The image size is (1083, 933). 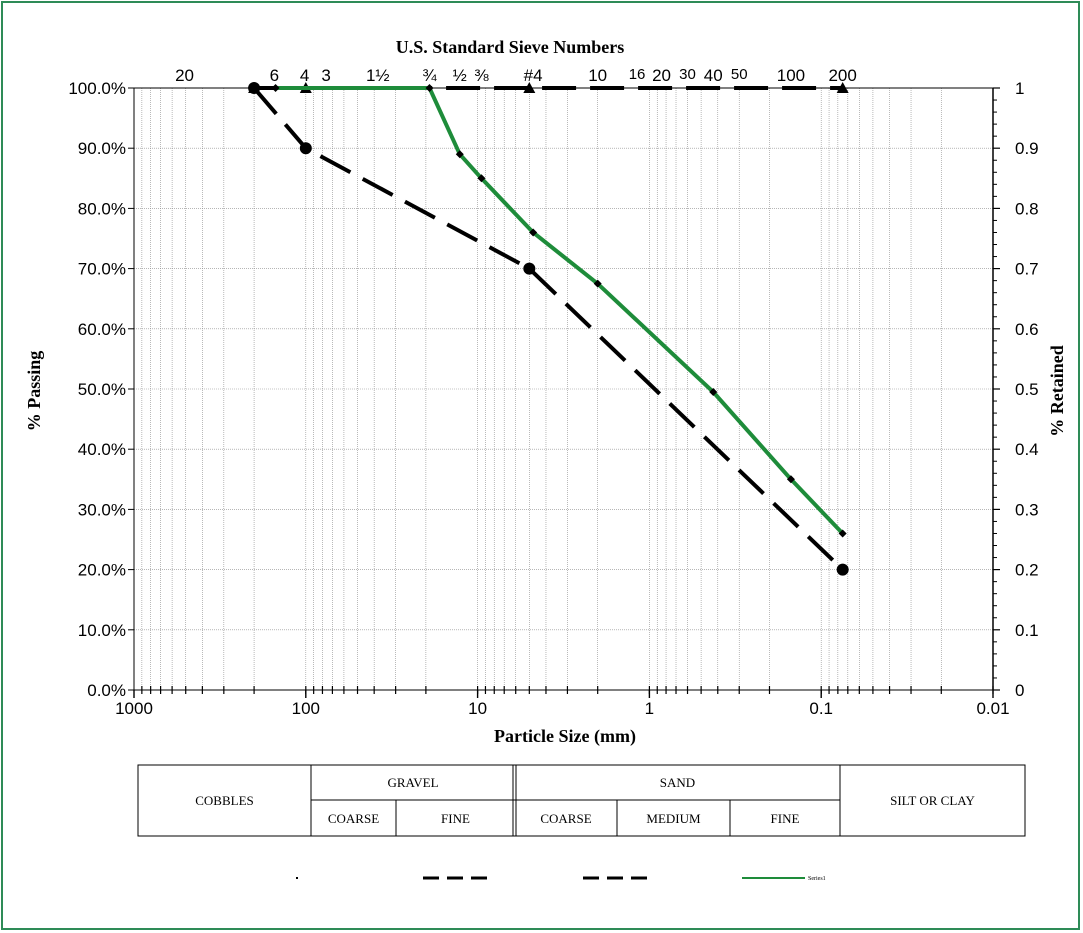 I want to click on y-left-tick-label: 70.0%, so click(x=102, y=269).